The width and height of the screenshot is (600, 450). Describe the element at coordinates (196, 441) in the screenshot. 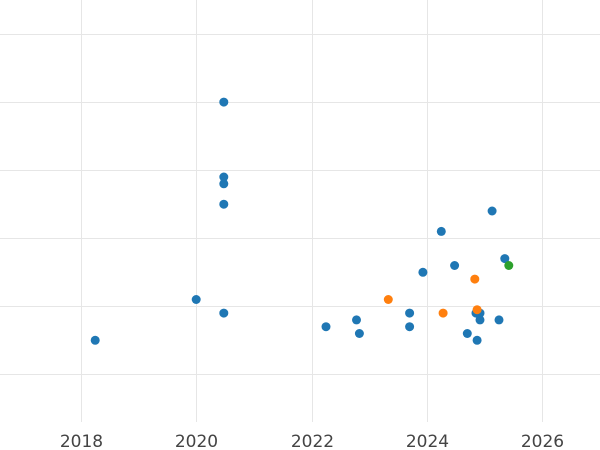

I see `x-tick-label-1: 2020` at that location.